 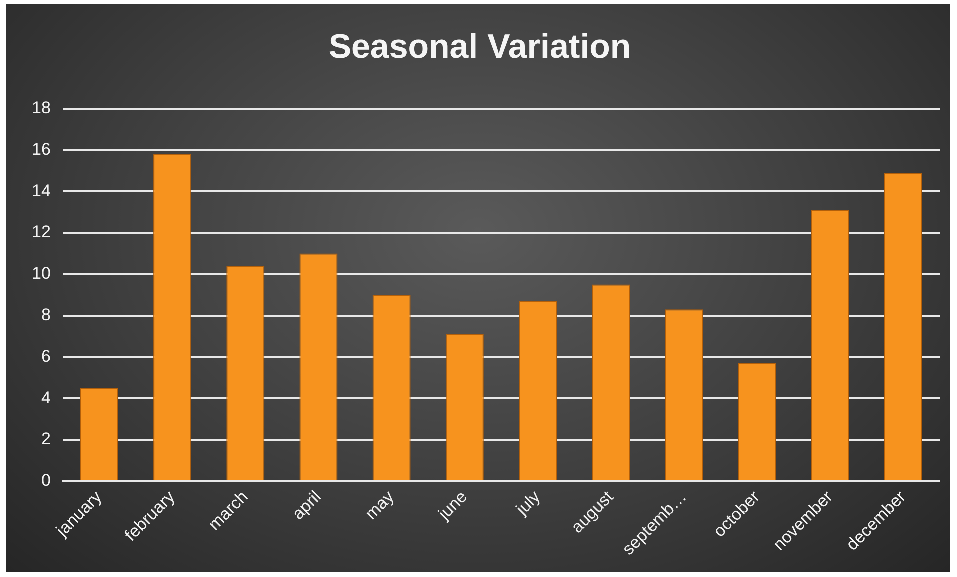 What do you see at coordinates (528, 503) in the screenshot?
I see `x-tick-label: july` at bounding box center [528, 503].